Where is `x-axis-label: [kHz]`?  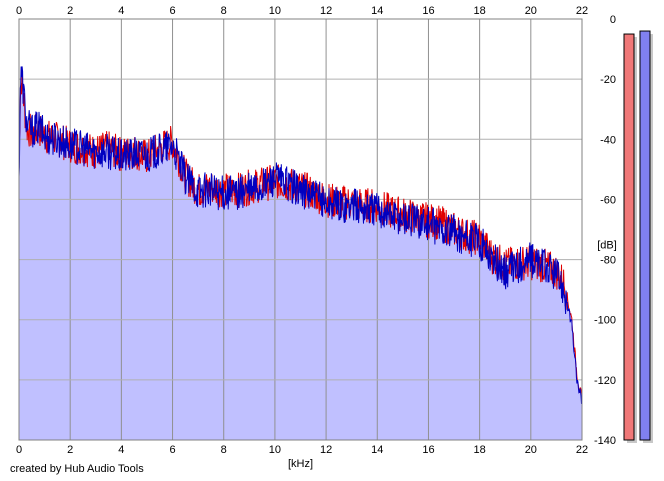 x-axis-label: [kHz] is located at coordinates (300, 464).